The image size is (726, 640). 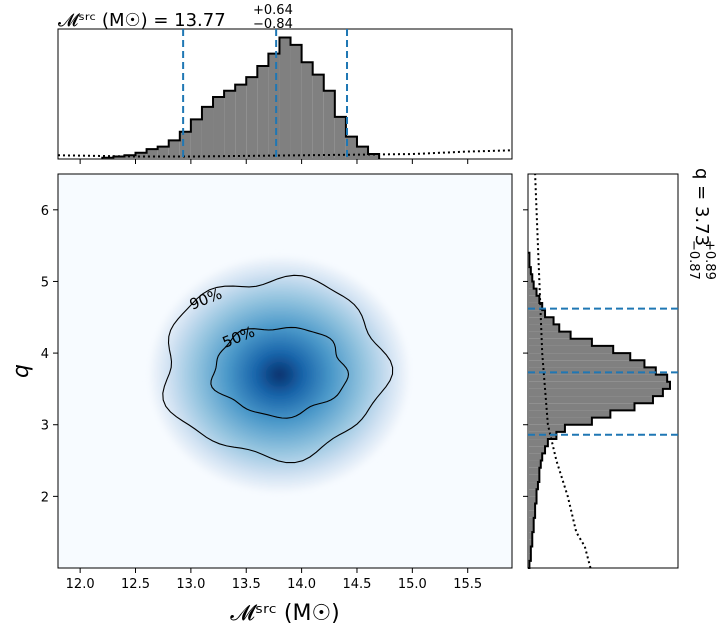 I want to click on top-hist-title-sup: +0.64, so click(x=273, y=10).